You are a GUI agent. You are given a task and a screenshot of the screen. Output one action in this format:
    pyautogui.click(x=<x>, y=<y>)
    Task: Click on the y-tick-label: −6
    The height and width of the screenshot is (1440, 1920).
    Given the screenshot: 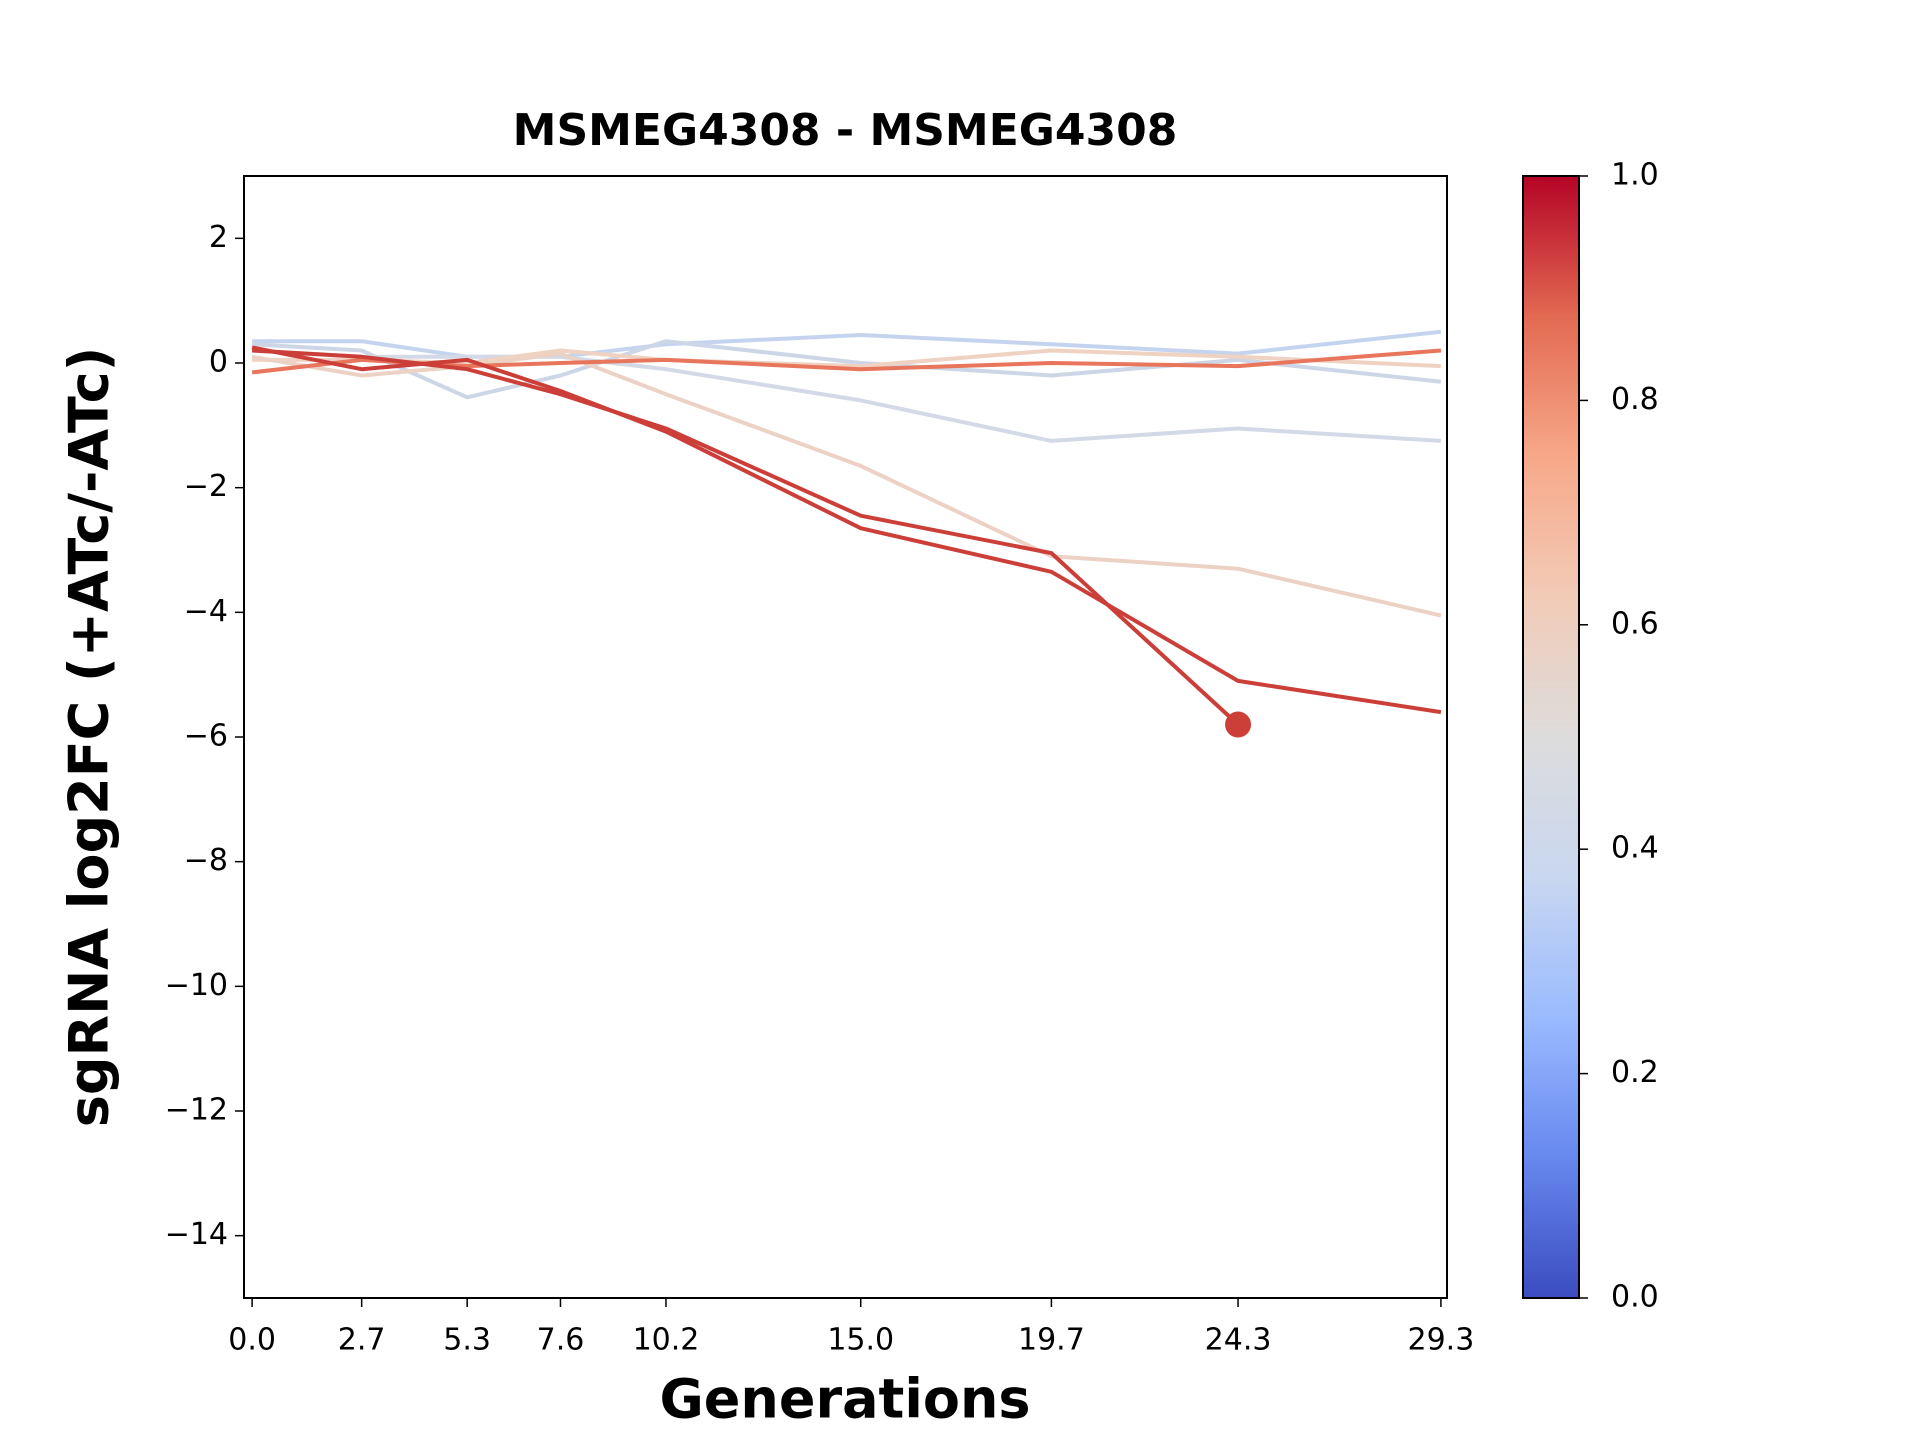 What is the action you would take?
    pyautogui.click(x=206, y=736)
    